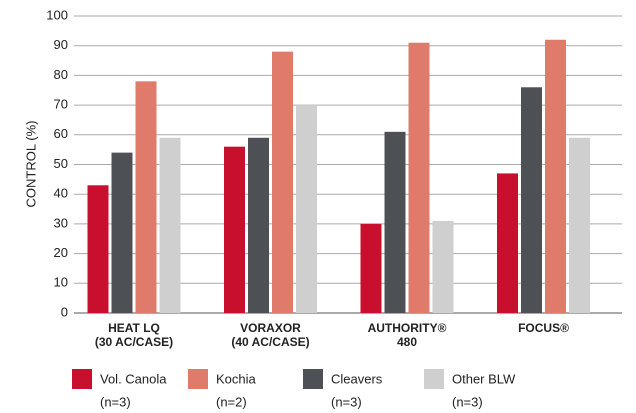 This screenshot has width=636, height=413. I want to click on x-tick-label: AUTHORITY®, so click(407, 328).